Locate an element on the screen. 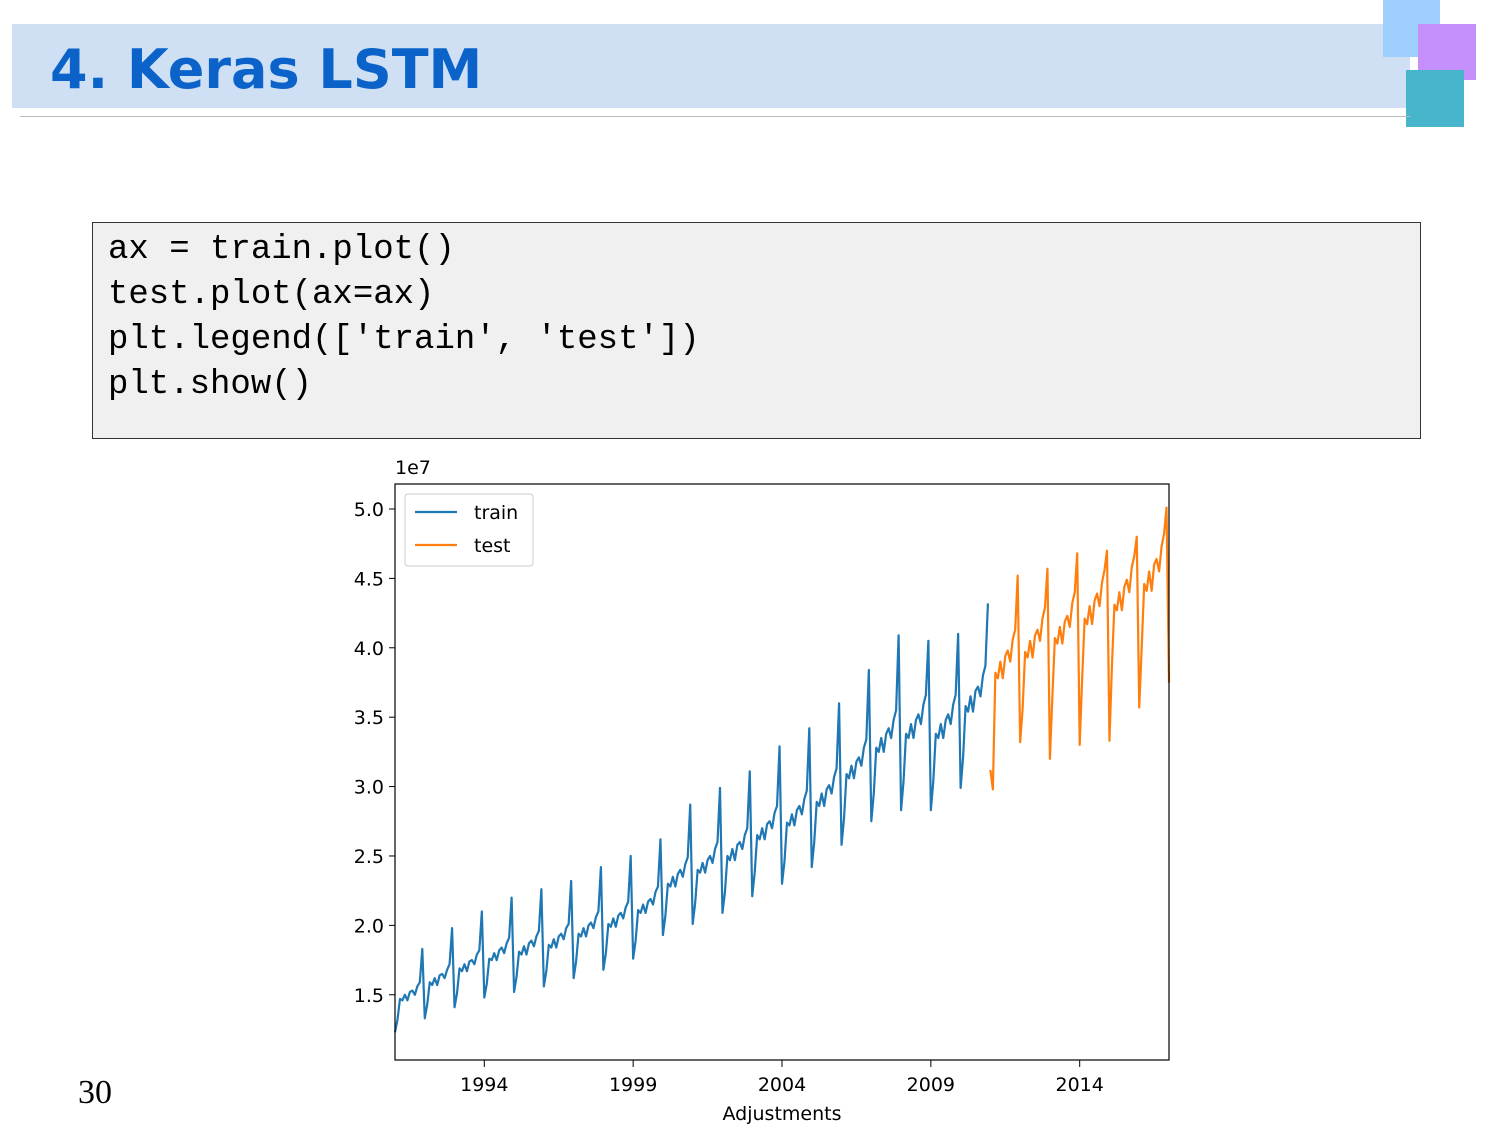  code-line: plt.legend(['train', 'test']) is located at coordinates (404, 340).